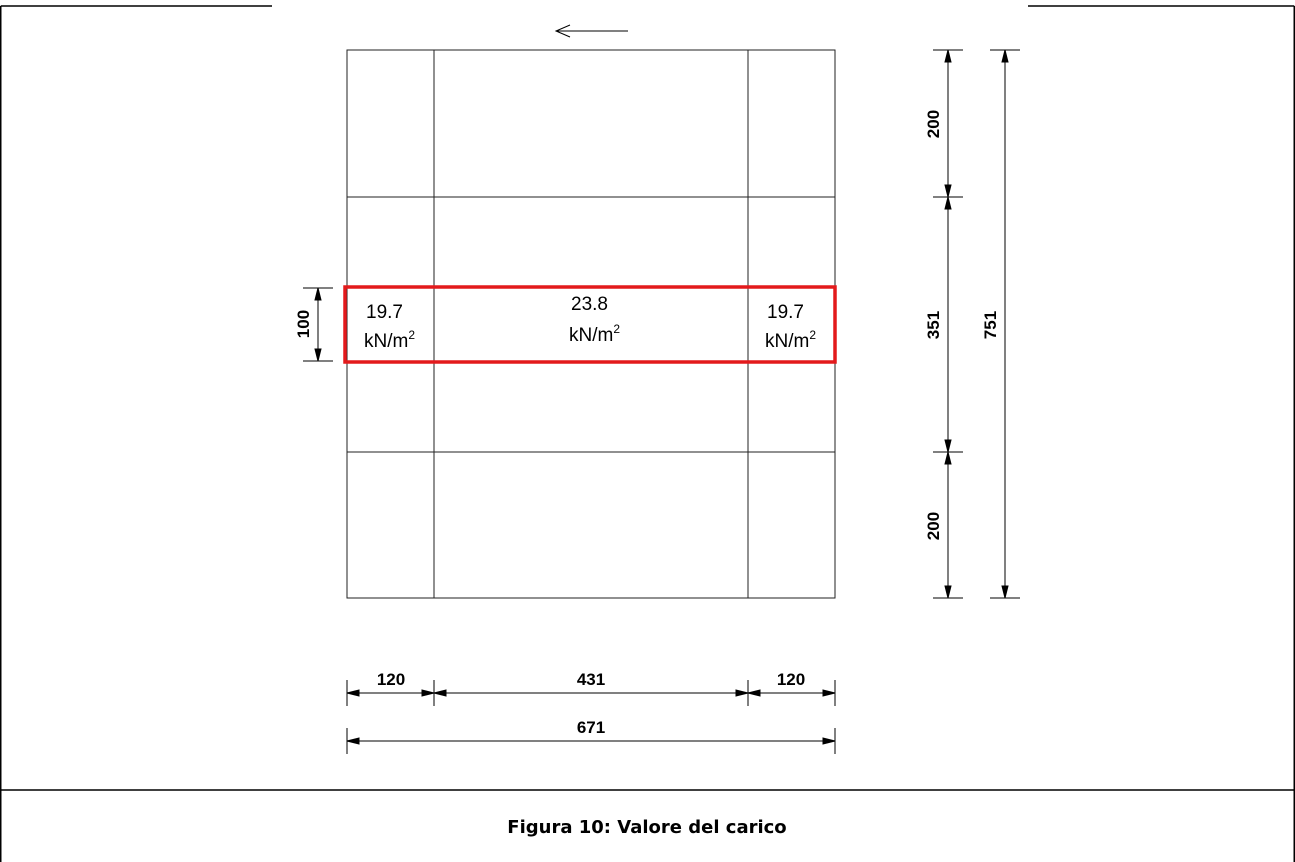 This screenshot has width=1295, height=862. Describe the element at coordinates (785, 312) in the screenshot. I see `load-value-right: 19.7` at that location.